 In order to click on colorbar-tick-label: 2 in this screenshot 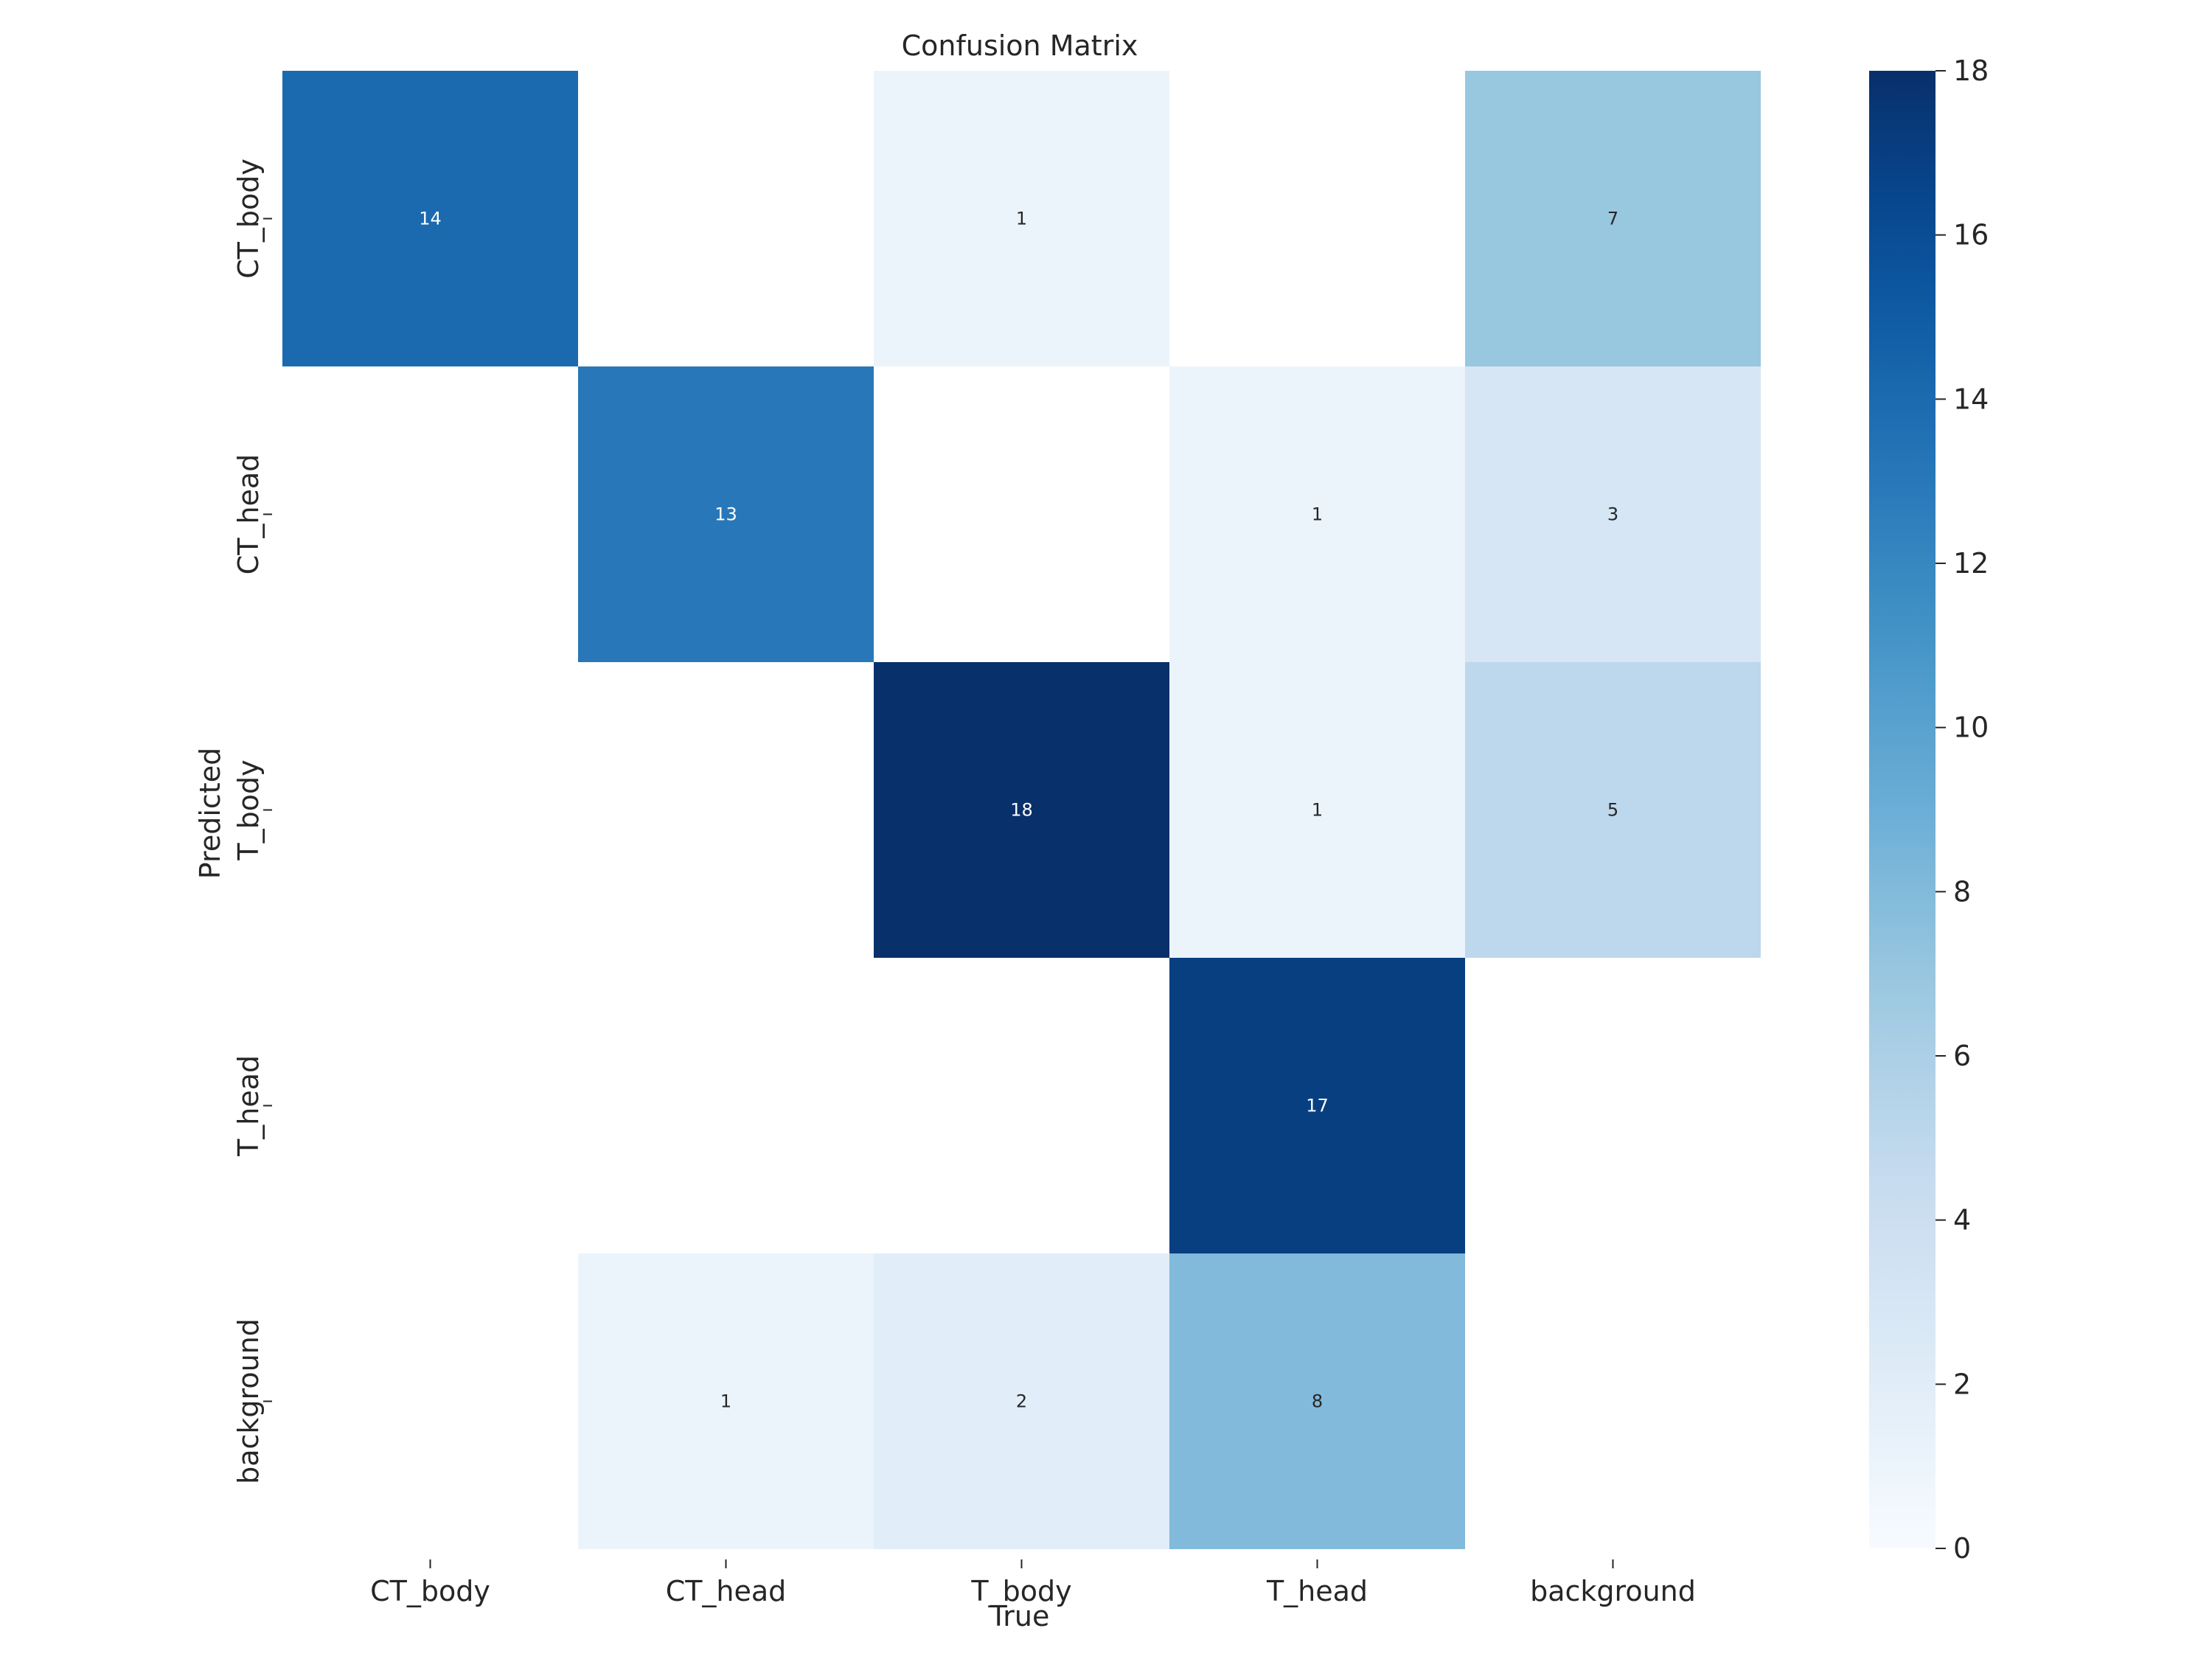, I will do `click(1962, 1384)`.